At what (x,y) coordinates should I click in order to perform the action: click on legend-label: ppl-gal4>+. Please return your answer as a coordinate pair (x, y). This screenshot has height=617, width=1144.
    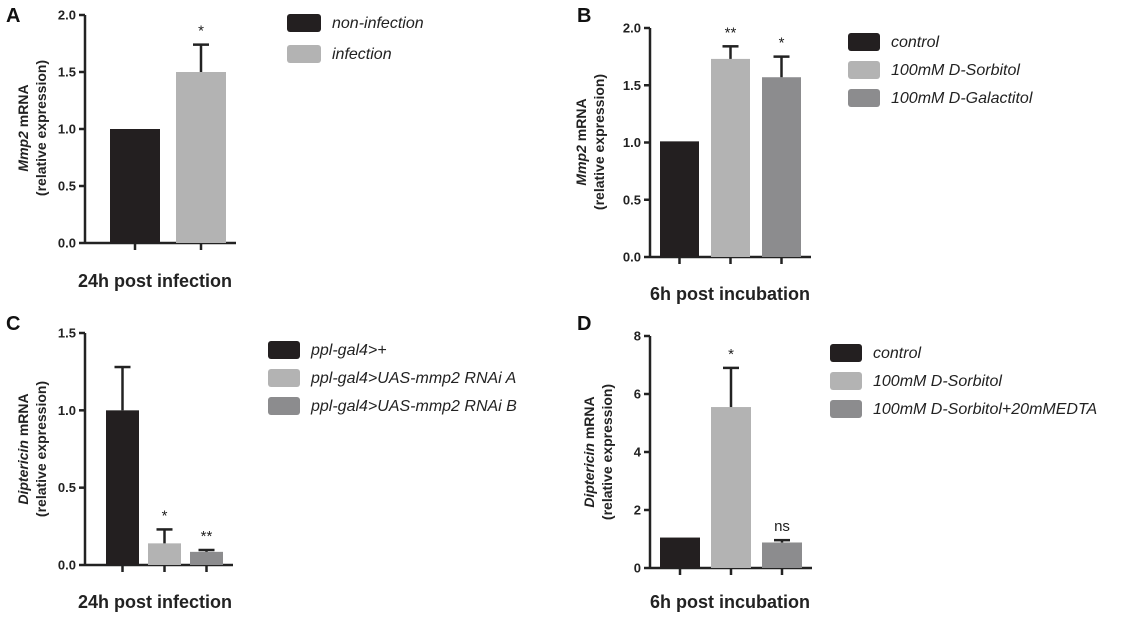
    Looking at the image, I should click on (348, 350).